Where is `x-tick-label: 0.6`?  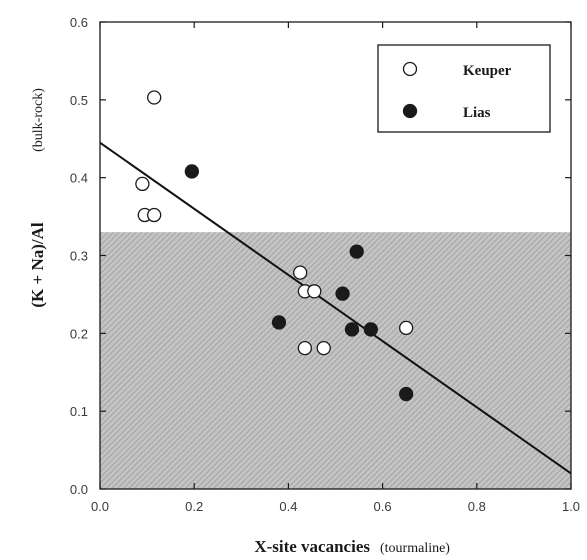
x-tick-label: 0.6 is located at coordinates (383, 506).